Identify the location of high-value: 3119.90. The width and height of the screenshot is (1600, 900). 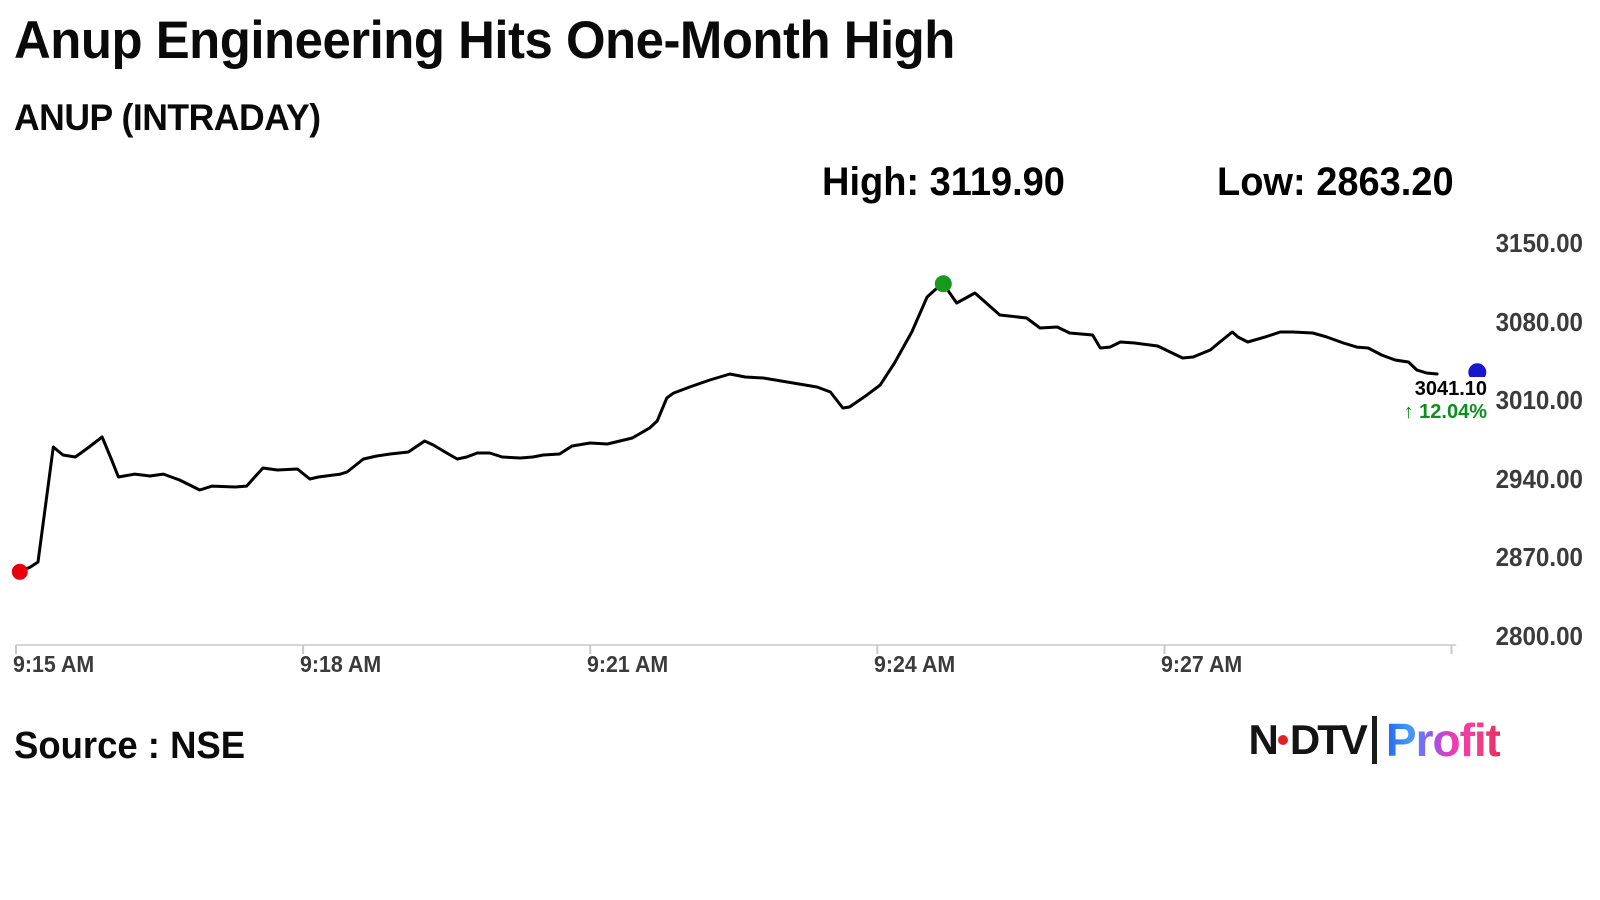
(997, 182).